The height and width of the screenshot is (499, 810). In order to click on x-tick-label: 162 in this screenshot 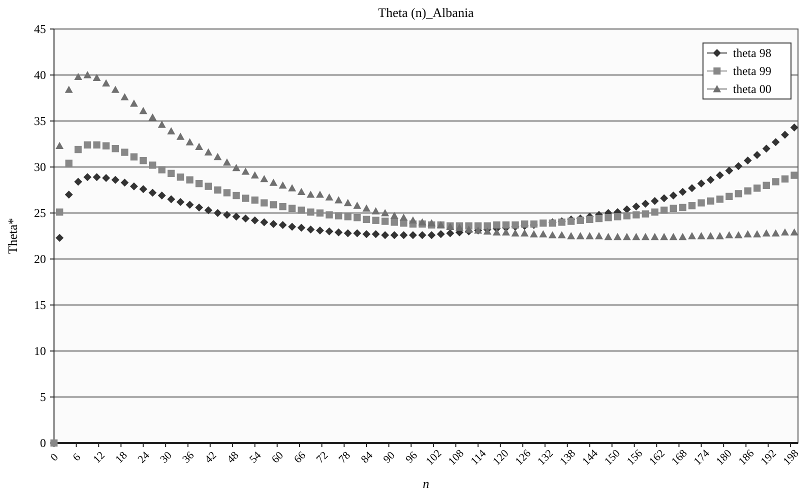, I will do `click(657, 458)`.